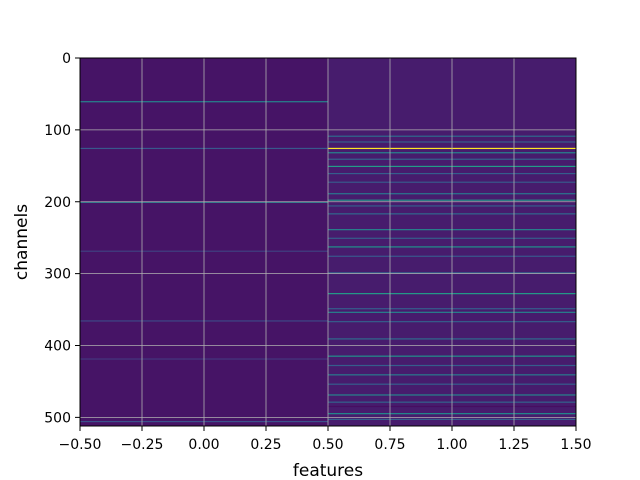 This screenshot has height=480, width=640. What do you see at coordinates (57, 203) in the screenshot?
I see `y-tick-label: 200` at bounding box center [57, 203].